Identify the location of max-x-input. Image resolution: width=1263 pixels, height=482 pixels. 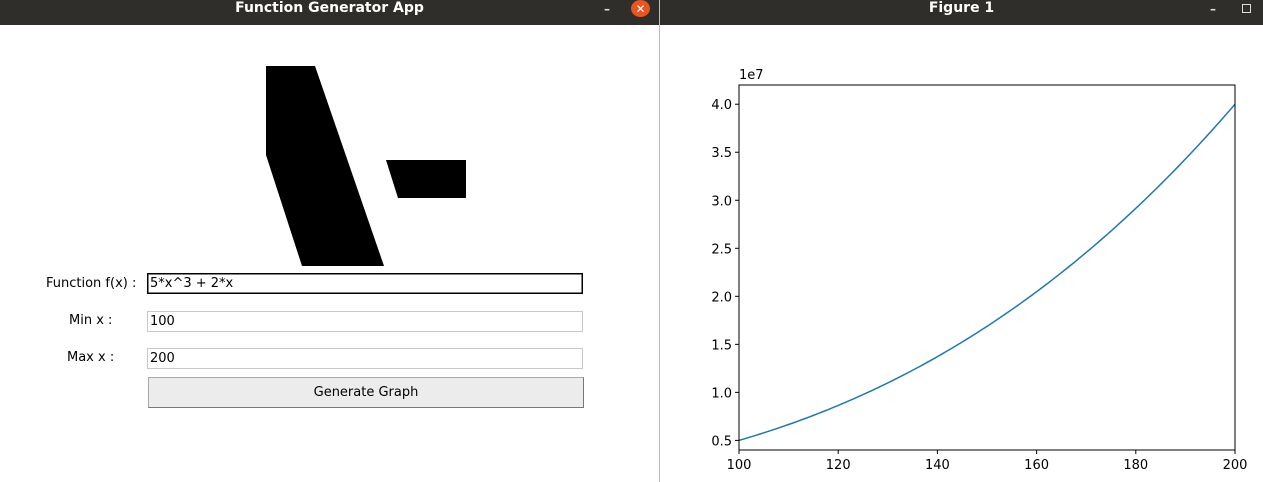
(365, 358).